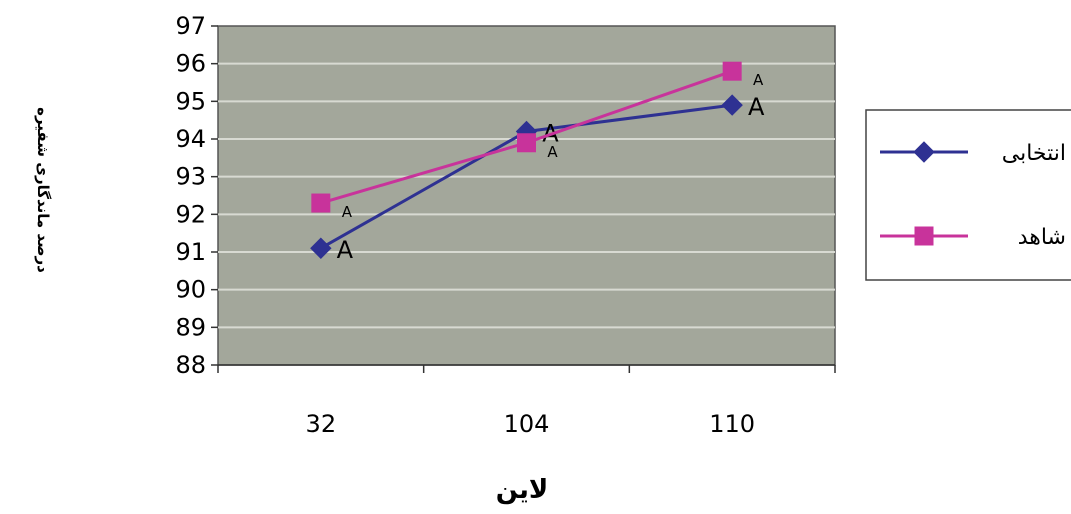 The height and width of the screenshot is (514, 1071). What do you see at coordinates (537, 141) in the screenshot?
I see `series-2: AAA` at bounding box center [537, 141].